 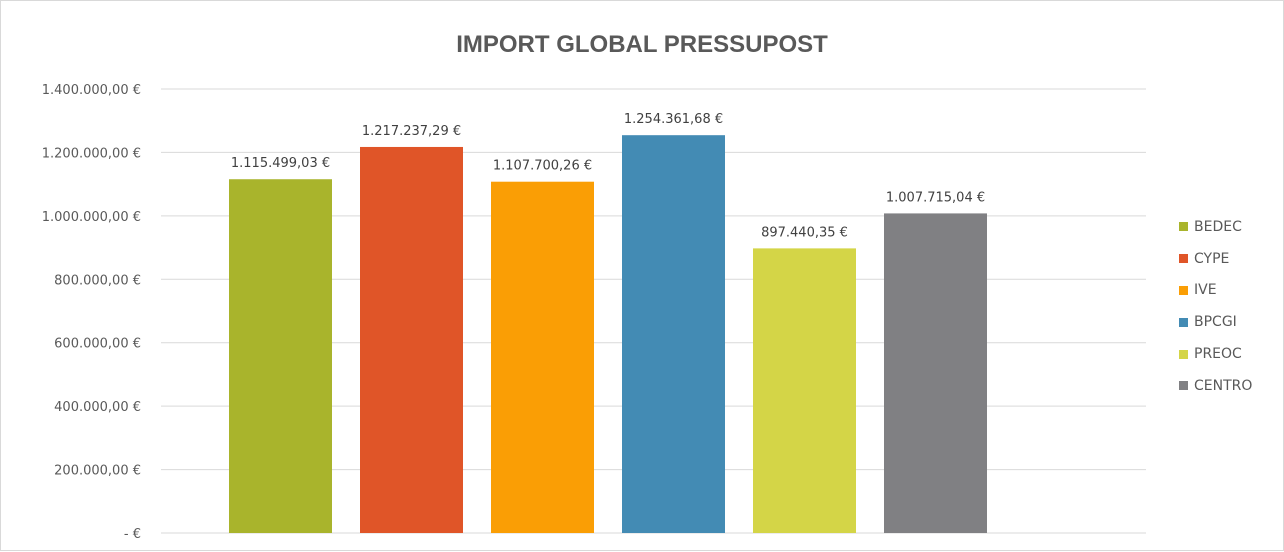 What do you see at coordinates (673, 334) in the screenshot?
I see `bar-bpcgi` at bounding box center [673, 334].